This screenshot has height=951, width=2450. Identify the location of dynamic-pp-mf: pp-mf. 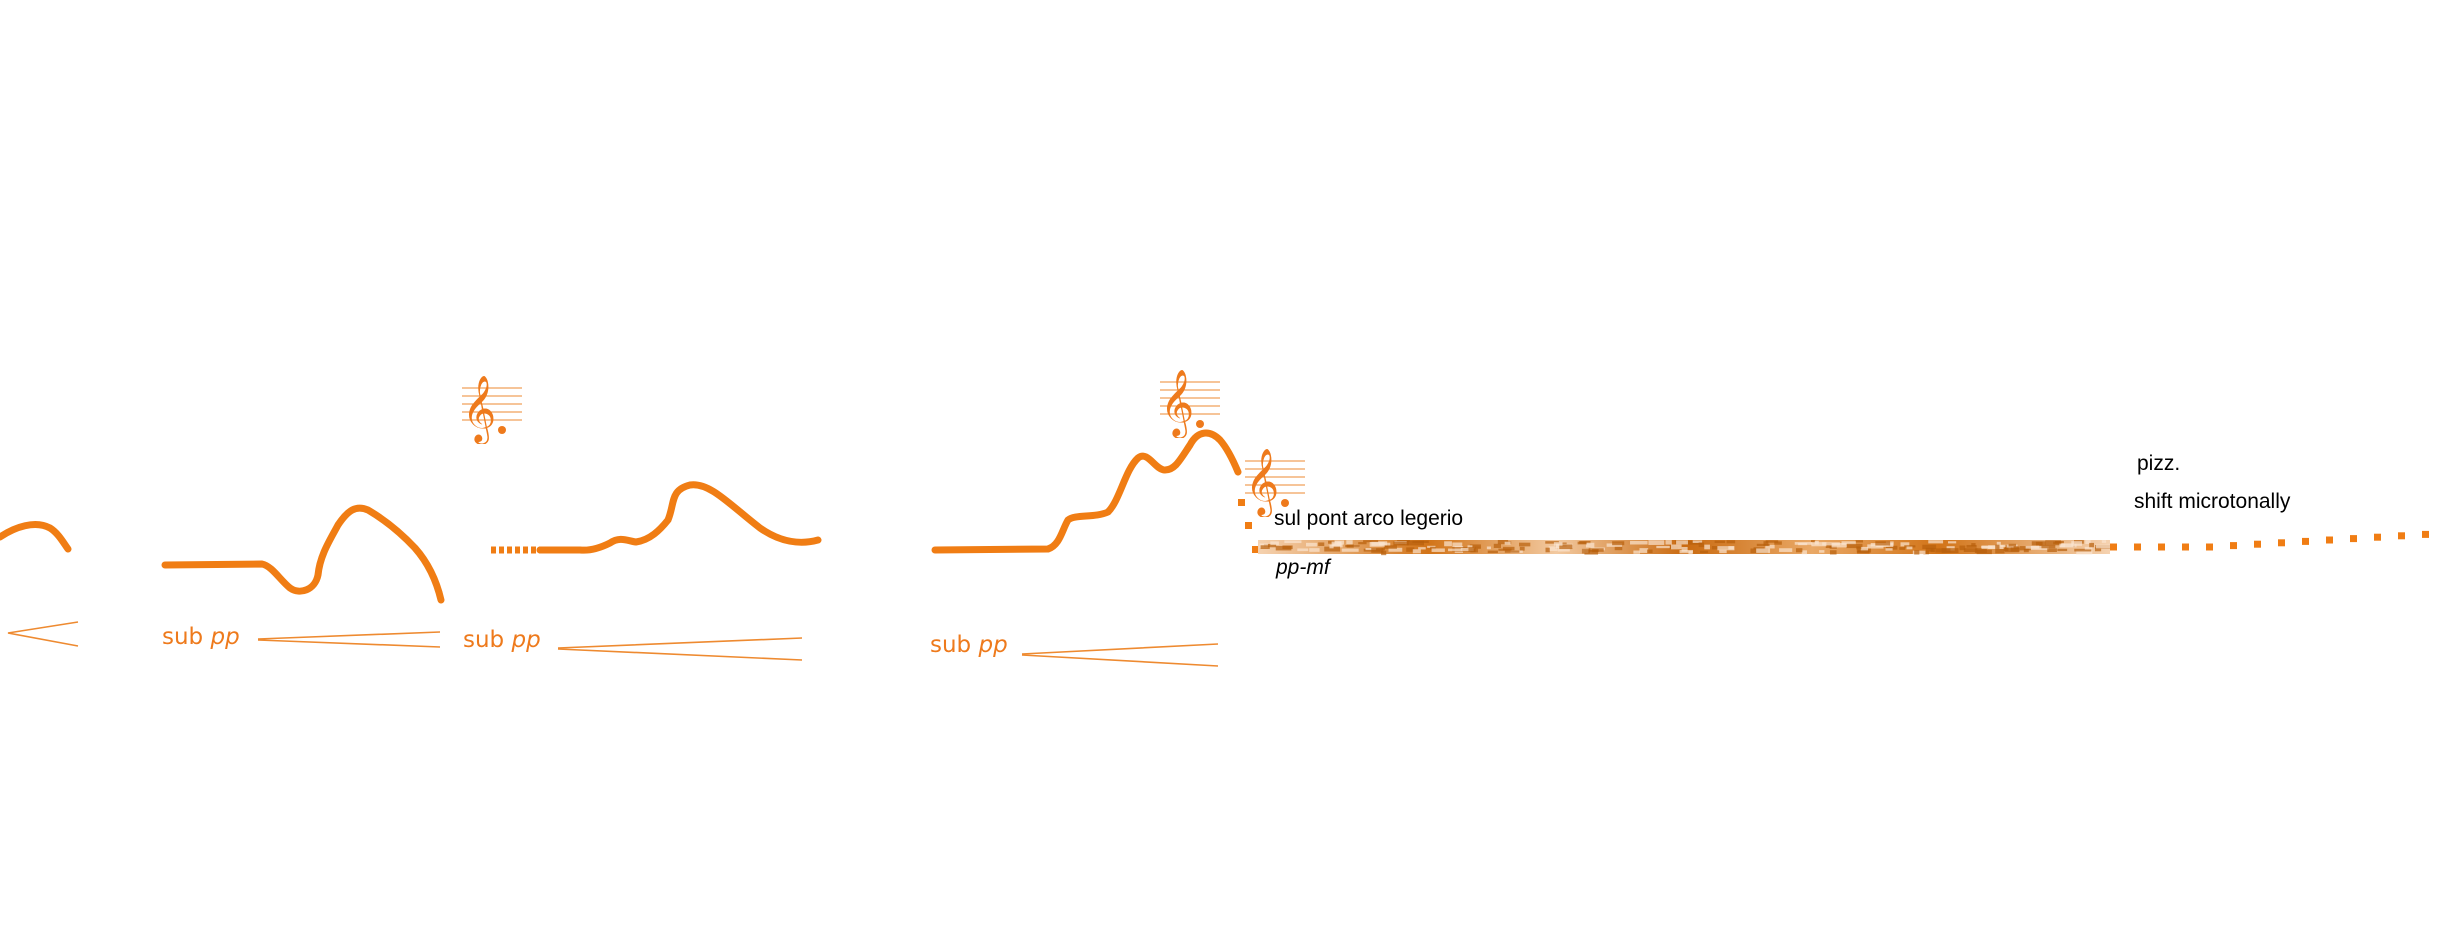
(1303, 567).